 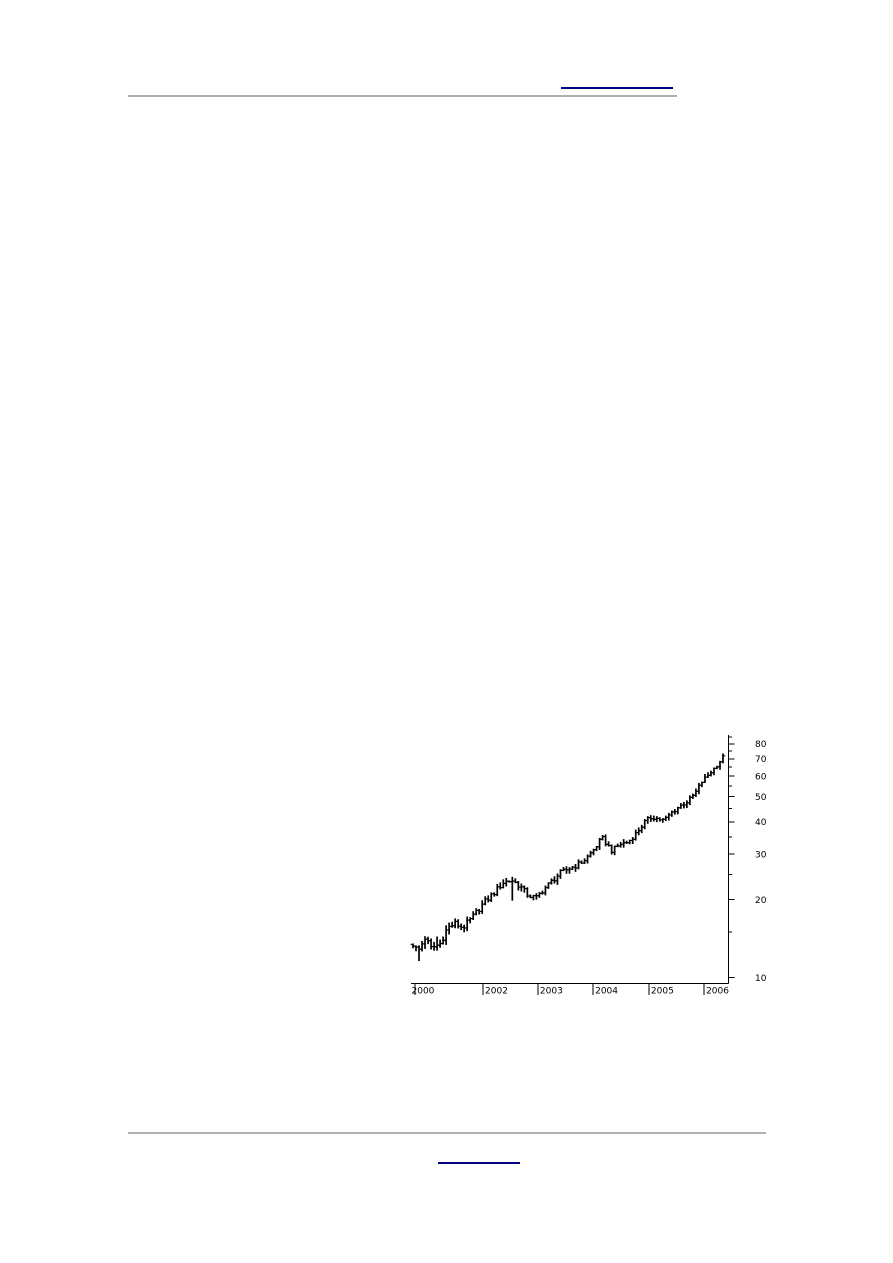 What do you see at coordinates (479, 1163) in the screenshot?
I see `footer-link` at bounding box center [479, 1163].